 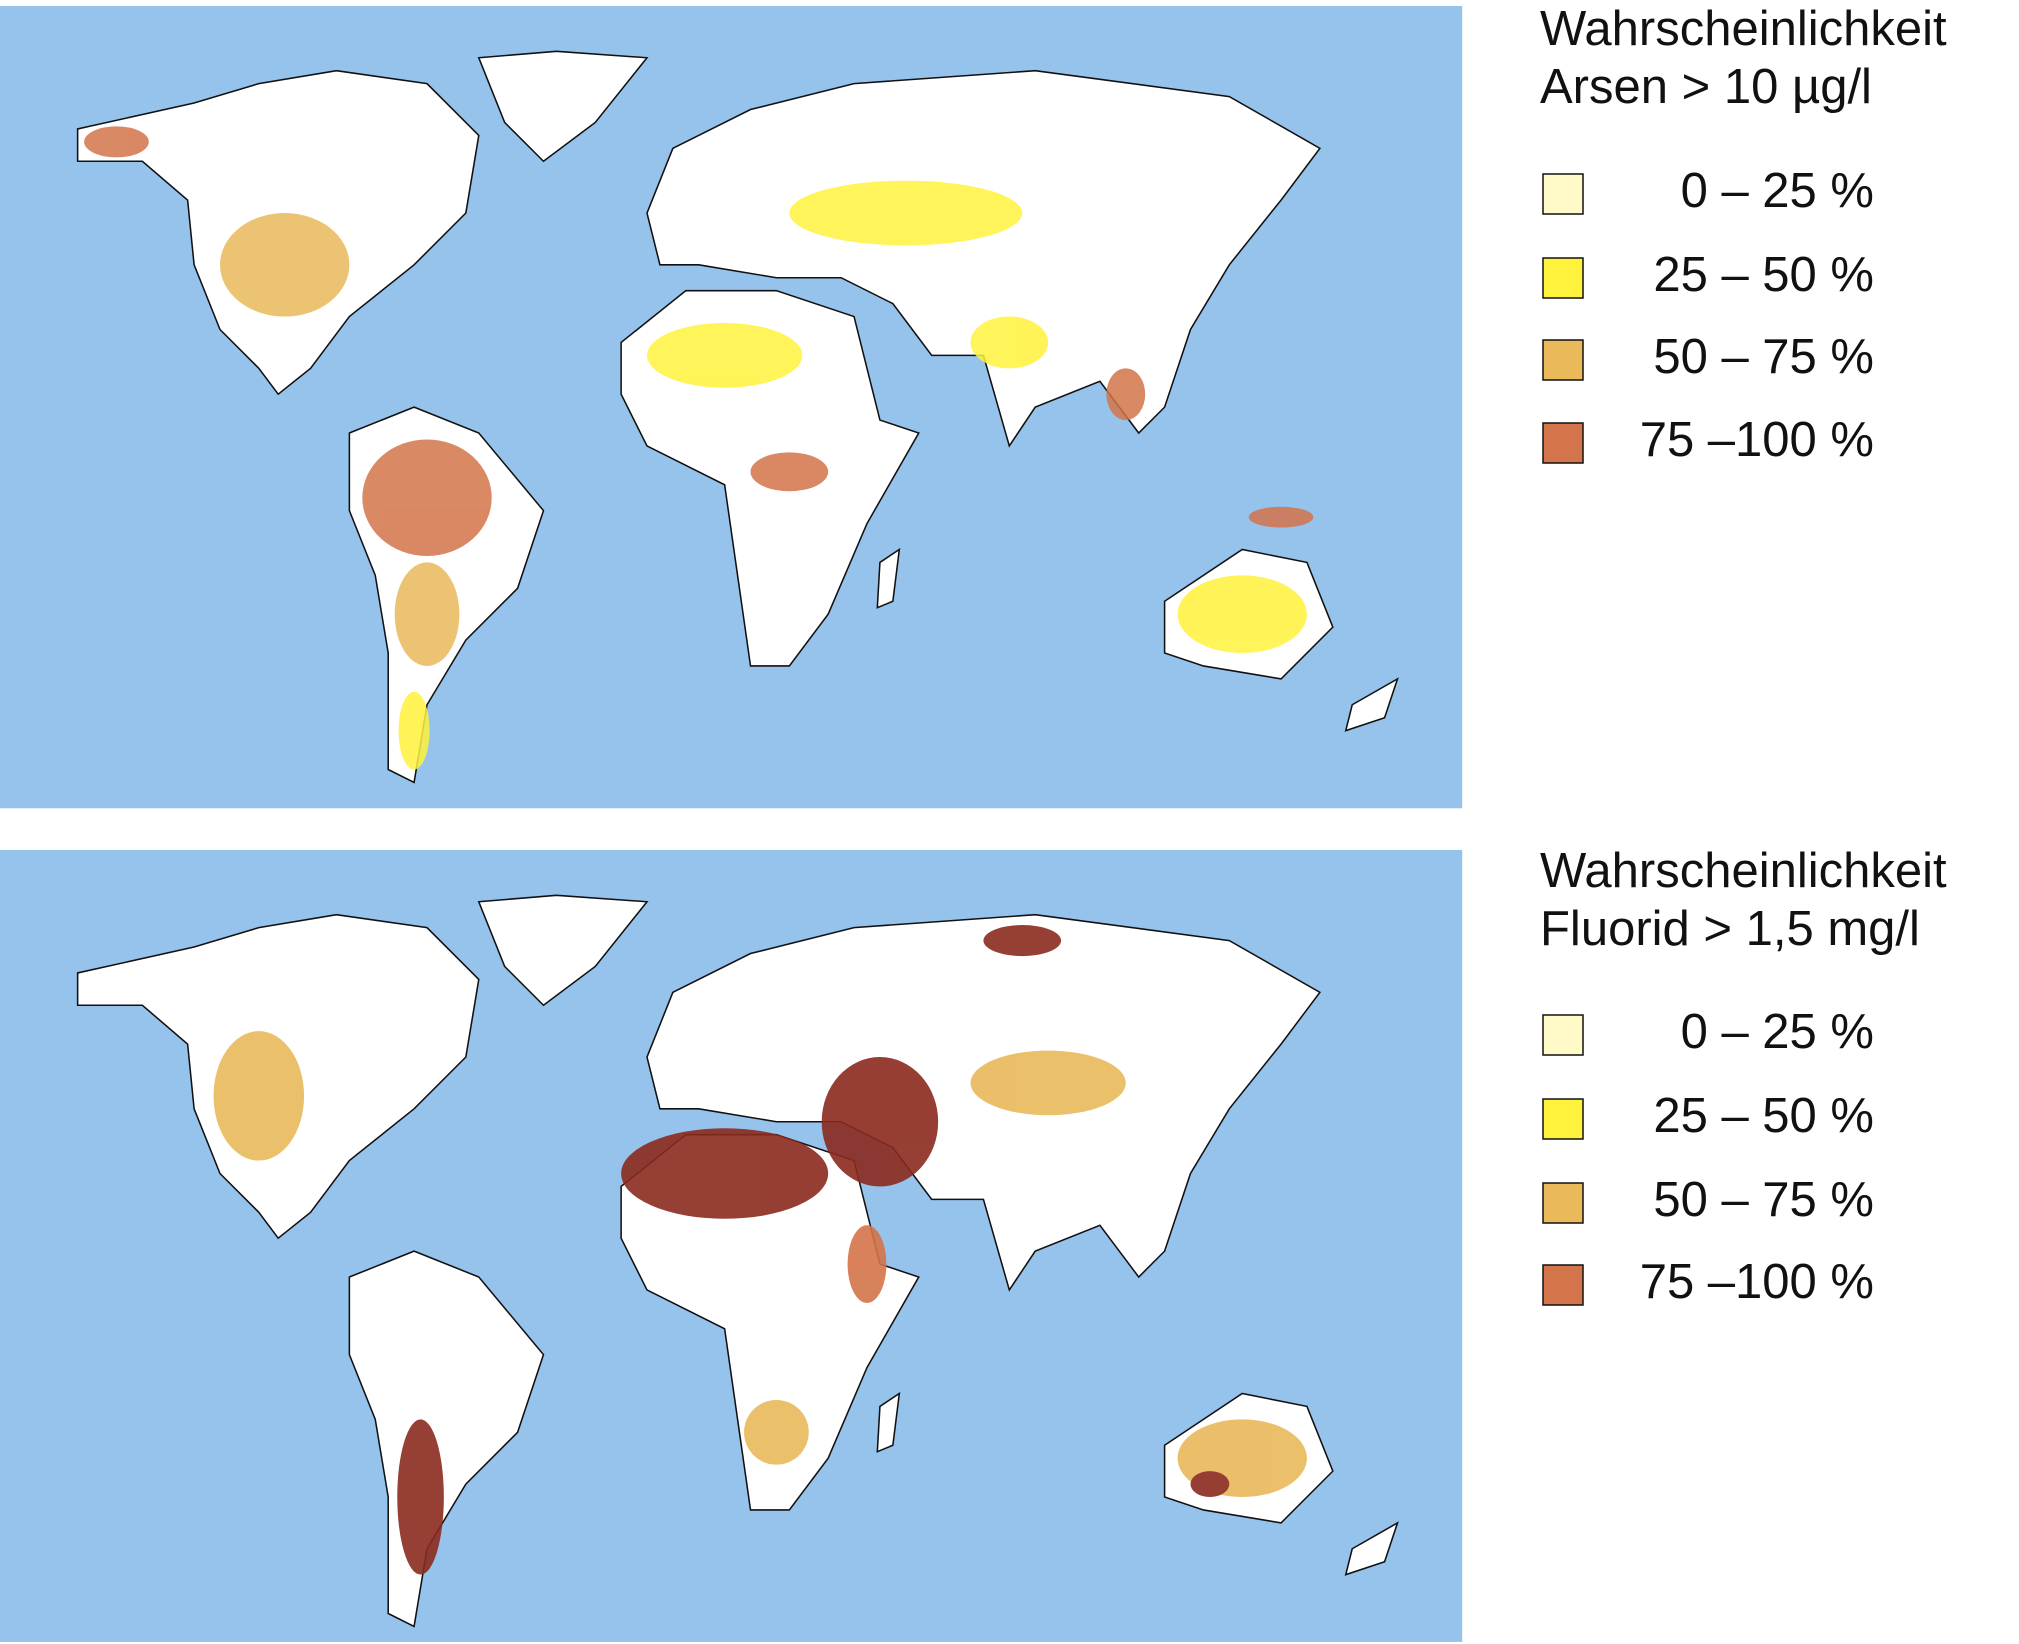 What do you see at coordinates (1706, 87) in the screenshot?
I see `legend-title: Arsen > 10 µg/l` at bounding box center [1706, 87].